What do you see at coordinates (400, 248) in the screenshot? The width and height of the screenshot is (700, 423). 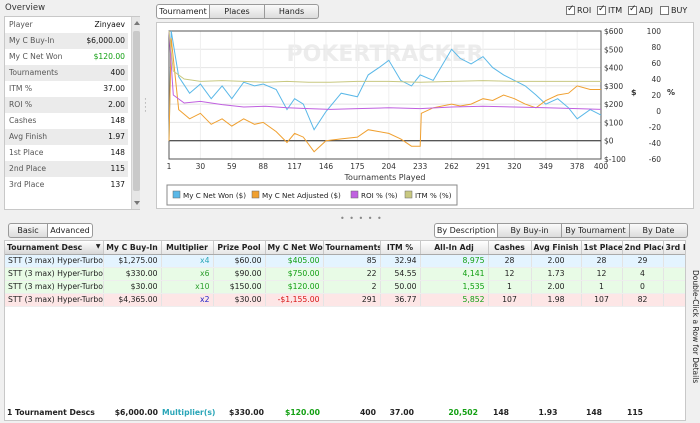 I see `col-itm: ITM %` at bounding box center [400, 248].